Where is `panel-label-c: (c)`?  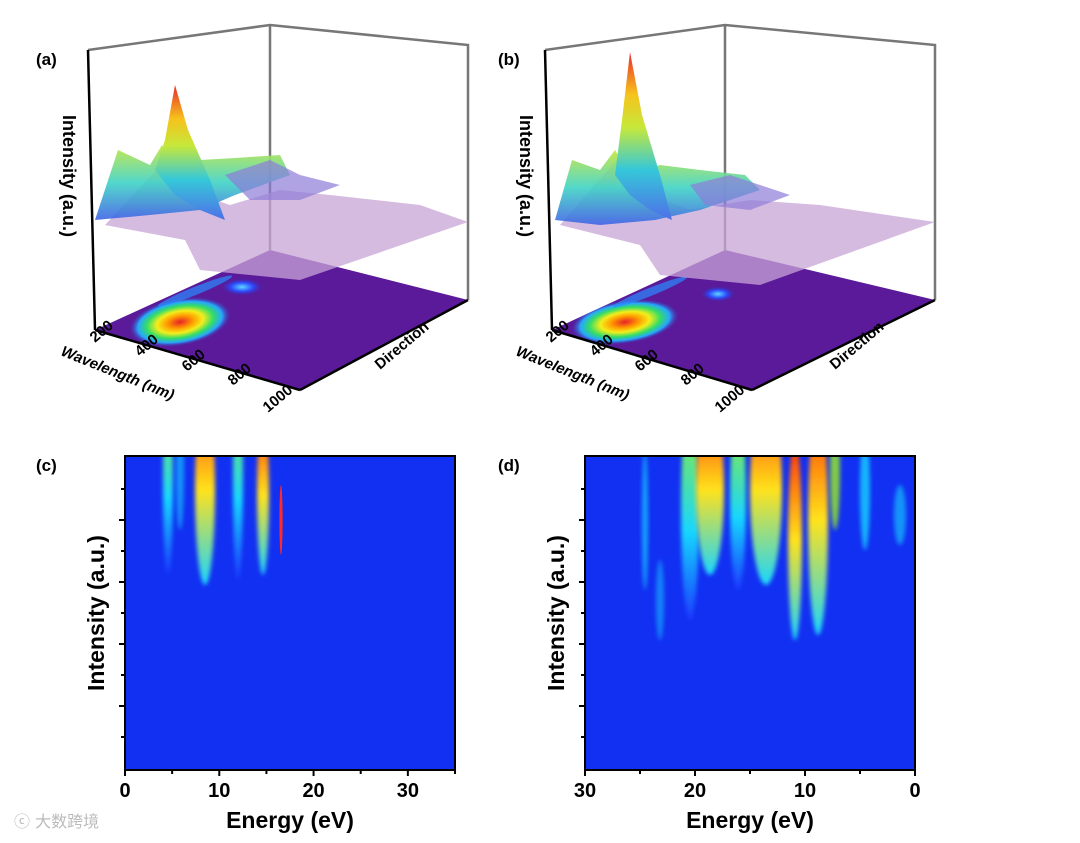
panel-label-c: (c) is located at coordinates (46, 465).